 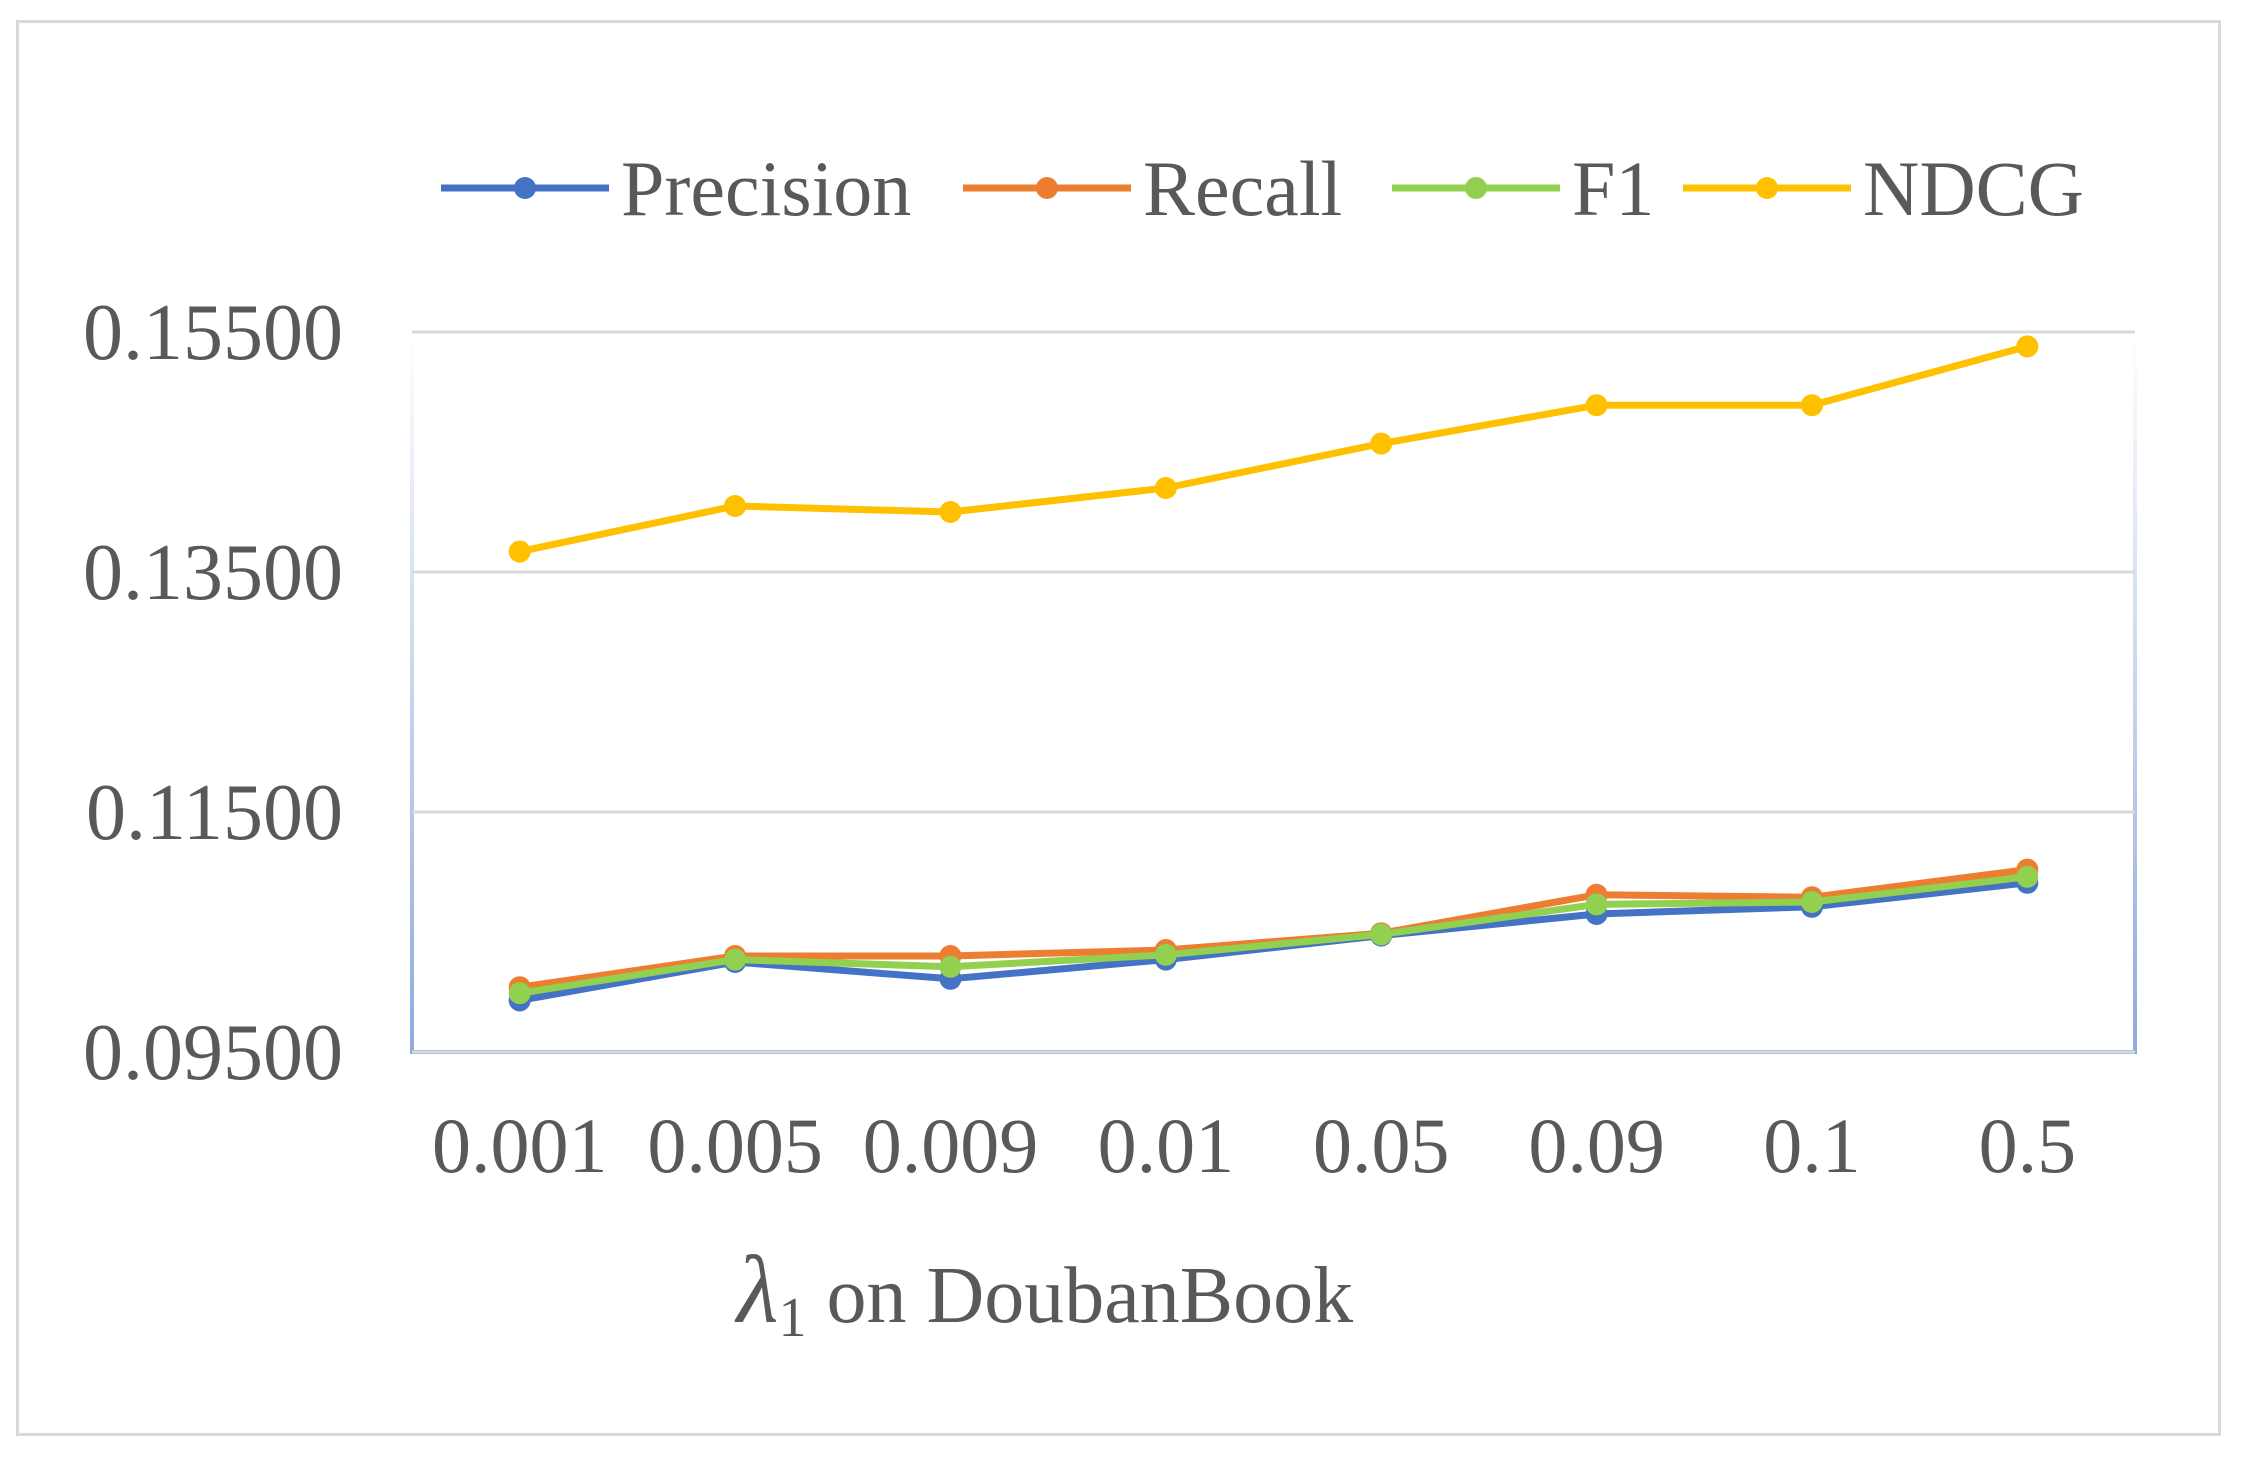 I want to click on x-axis-title-symbol: λ, so click(x=756, y=1289).